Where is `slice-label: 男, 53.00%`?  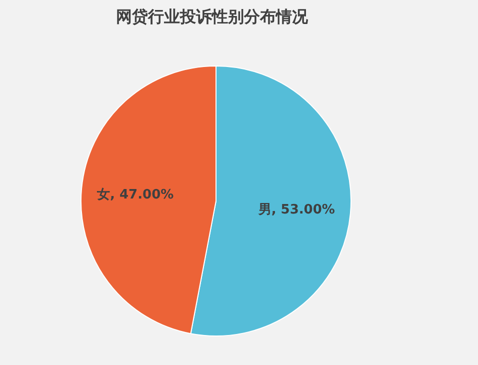
slice-label: 男, 53.00% is located at coordinates (296, 210).